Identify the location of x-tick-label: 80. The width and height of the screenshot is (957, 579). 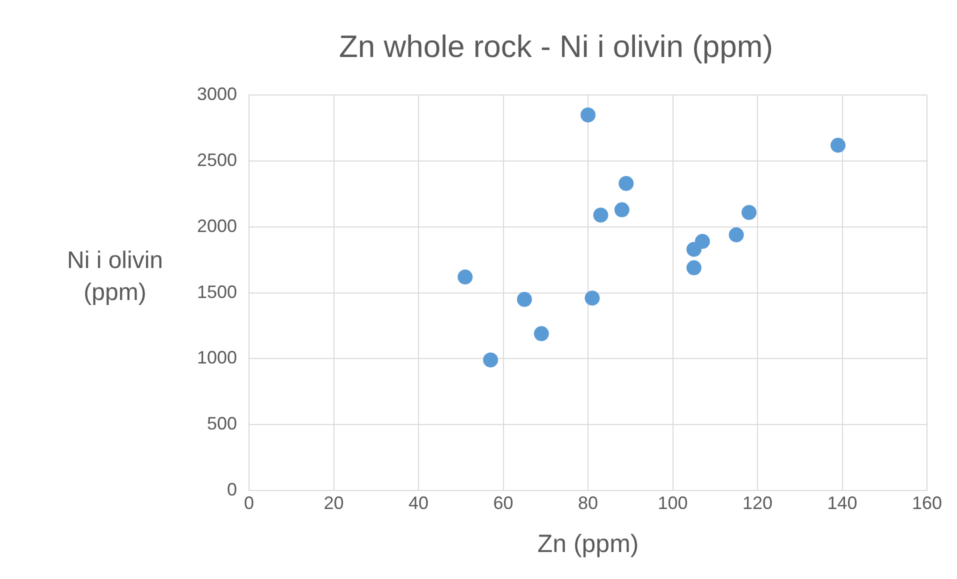
(588, 503).